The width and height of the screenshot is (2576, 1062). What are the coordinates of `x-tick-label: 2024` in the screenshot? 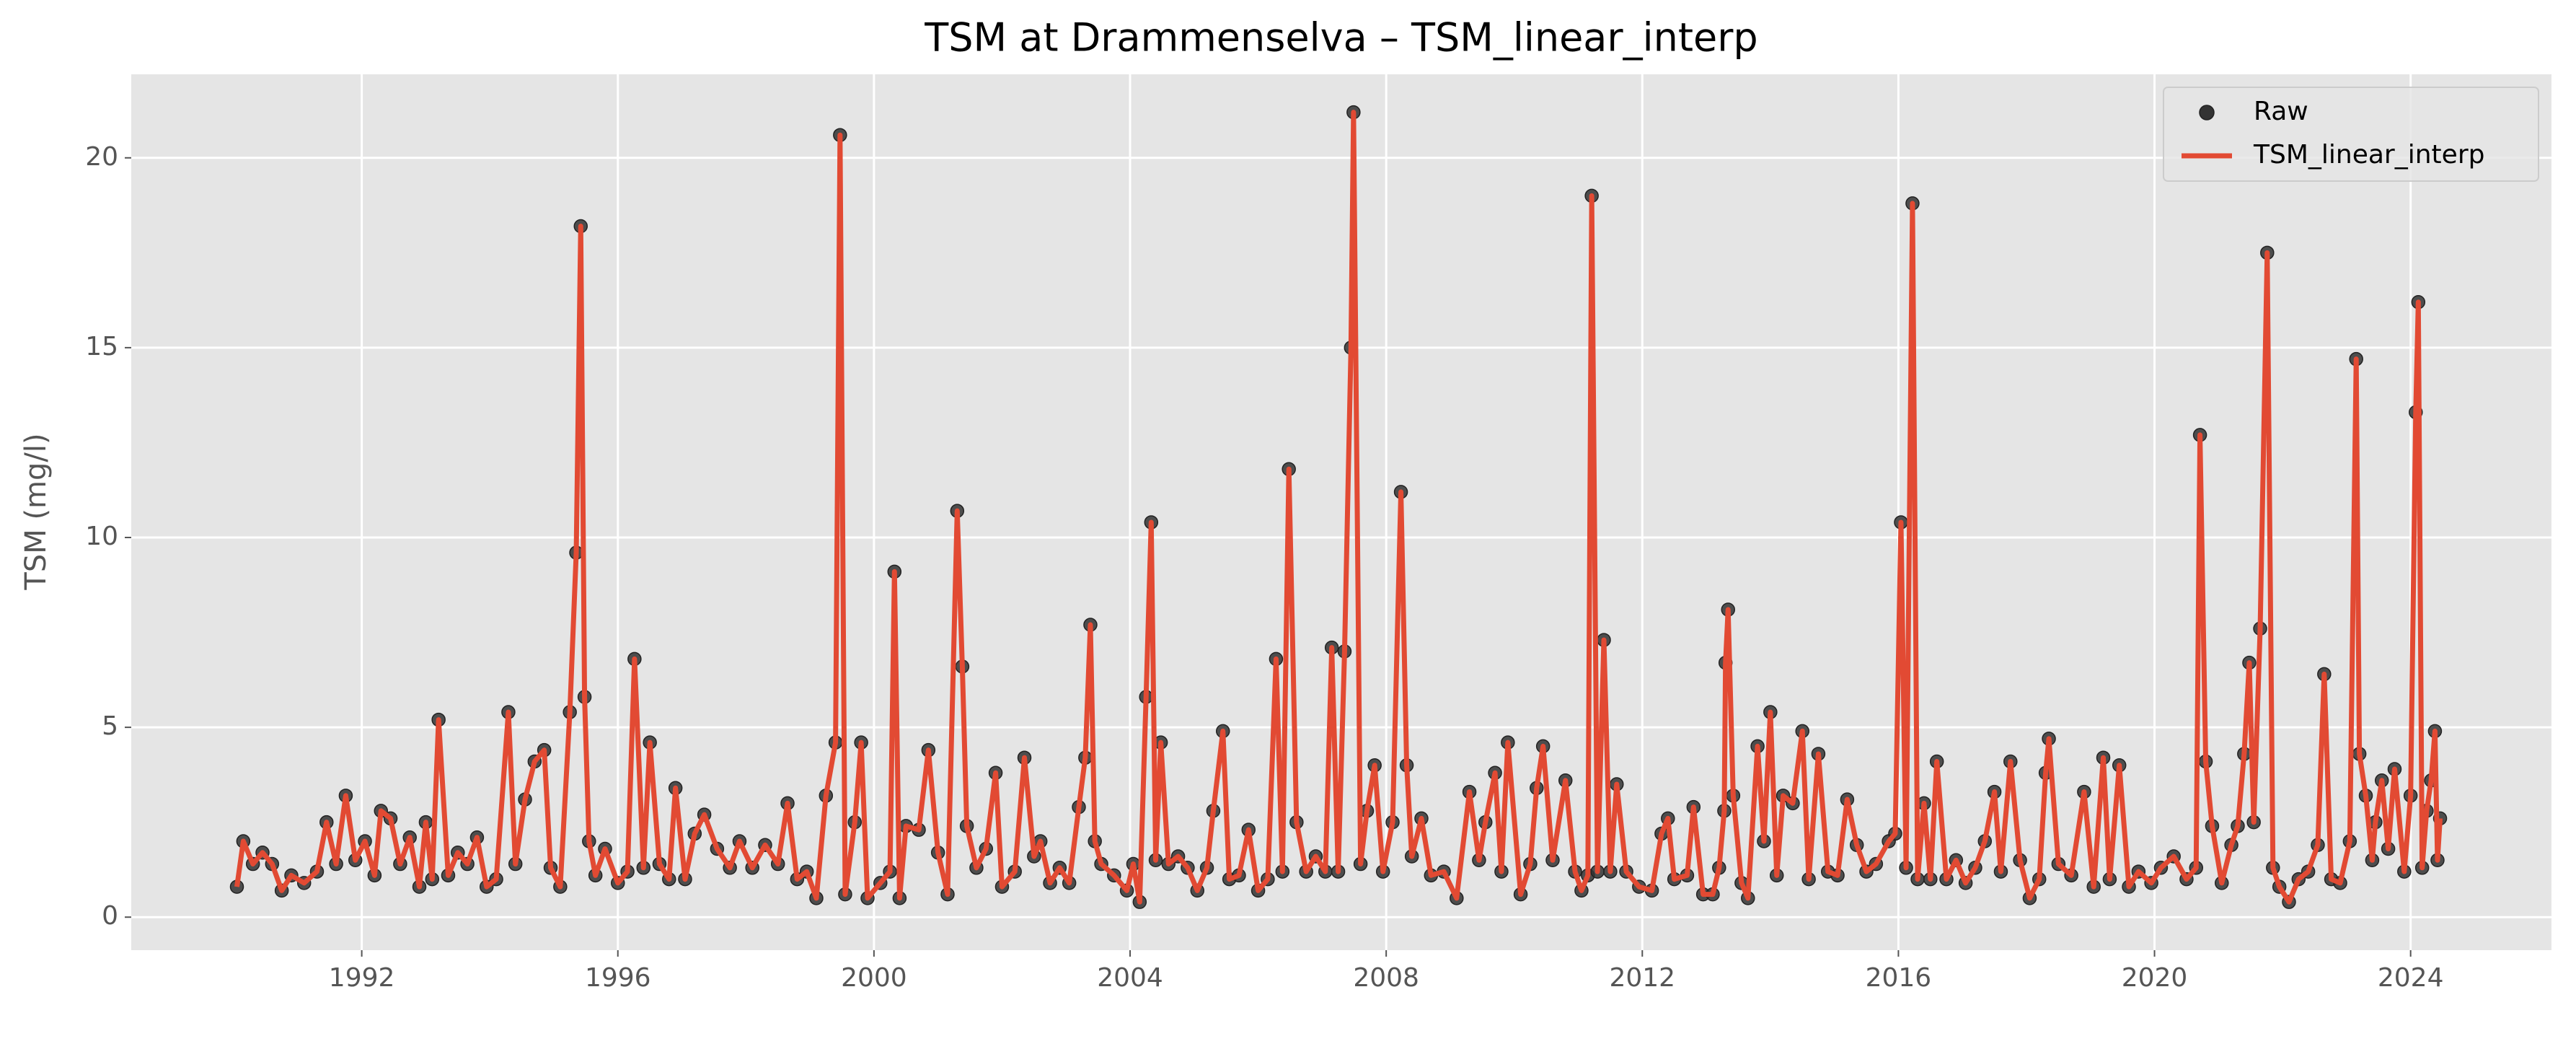 It's located at (2411, 978).